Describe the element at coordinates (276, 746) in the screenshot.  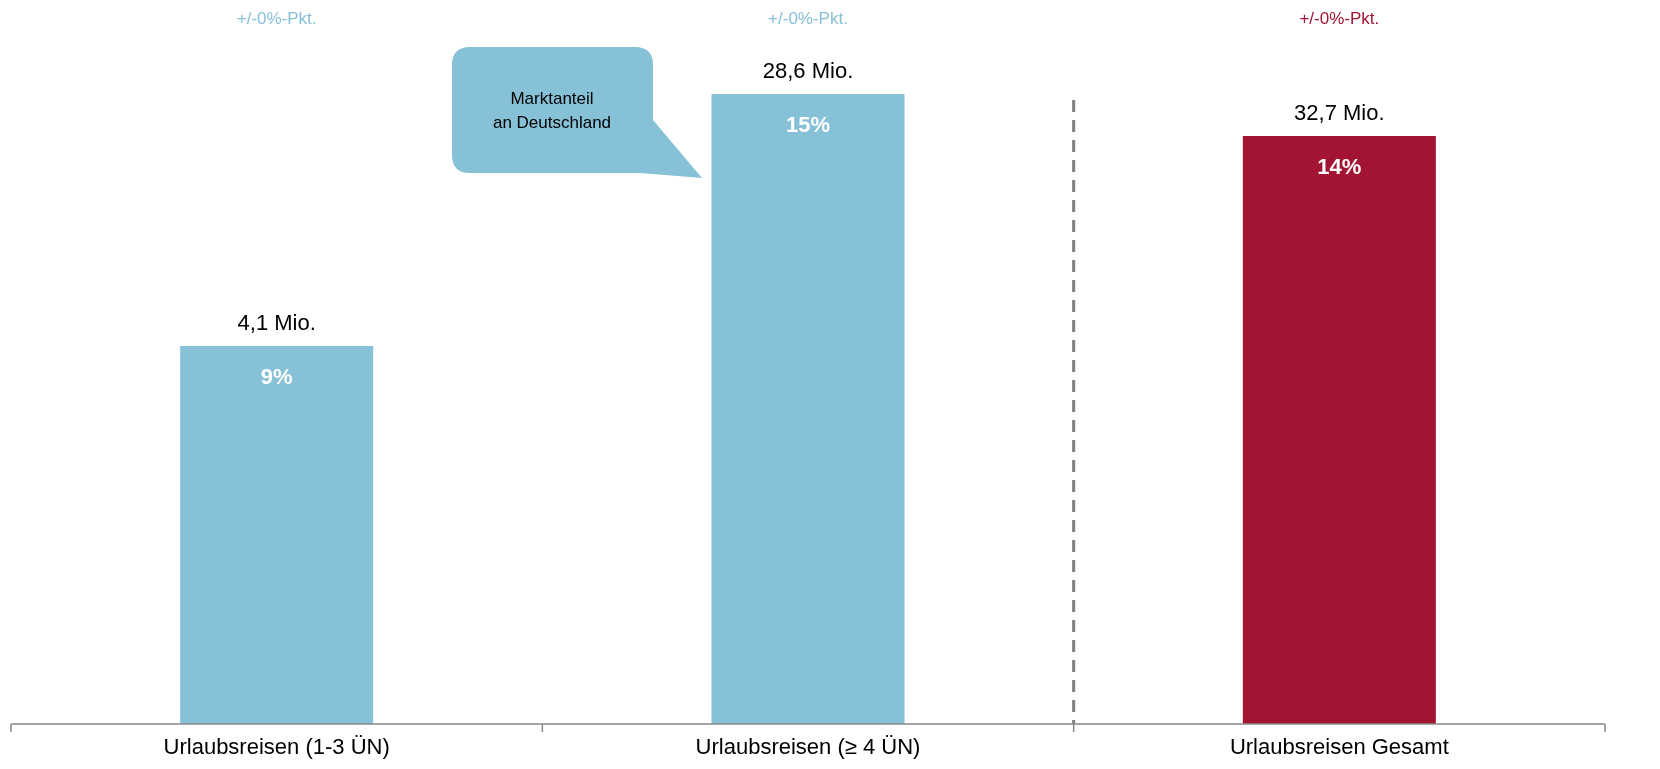
I see `x-tick-label: Urlaubsreisen (1-3 ÜN)` at that location.